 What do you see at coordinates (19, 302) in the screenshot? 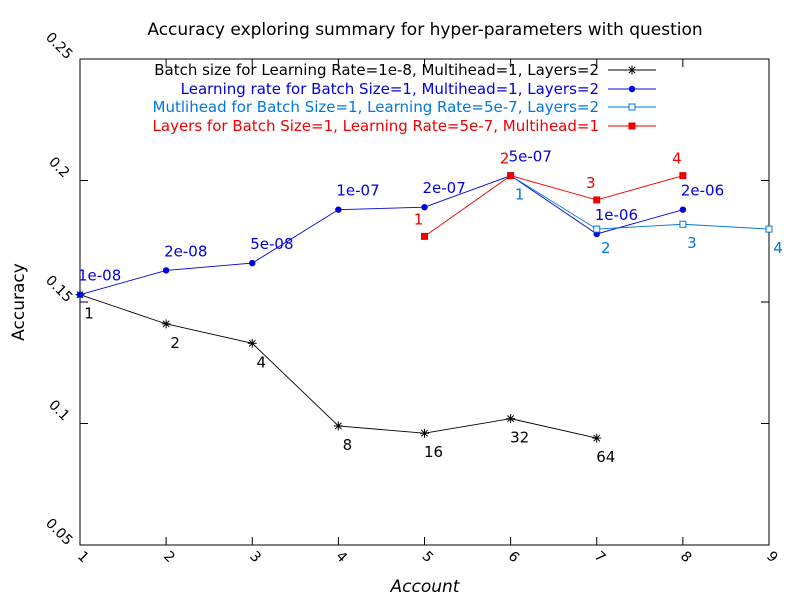
I see `y-axis-label: Accuracy` at bounding box center [19, 302].